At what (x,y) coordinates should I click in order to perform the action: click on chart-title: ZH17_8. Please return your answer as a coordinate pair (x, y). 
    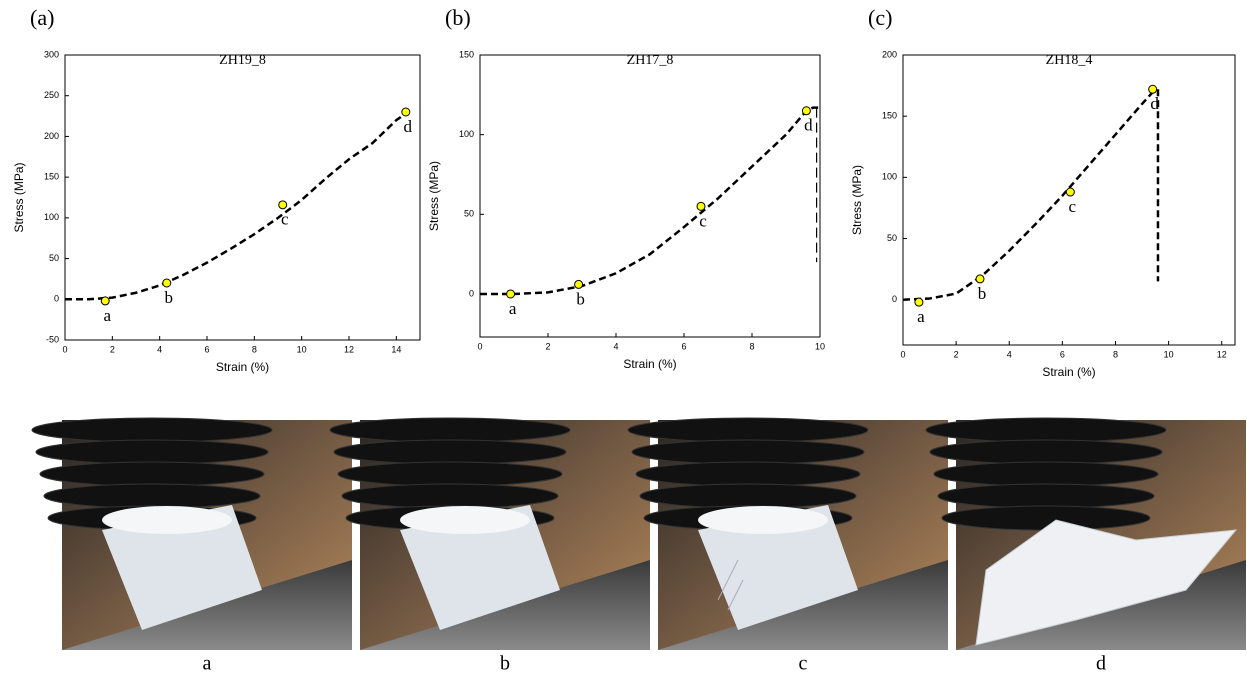
    Looking at the image, I should click on (650, 60).